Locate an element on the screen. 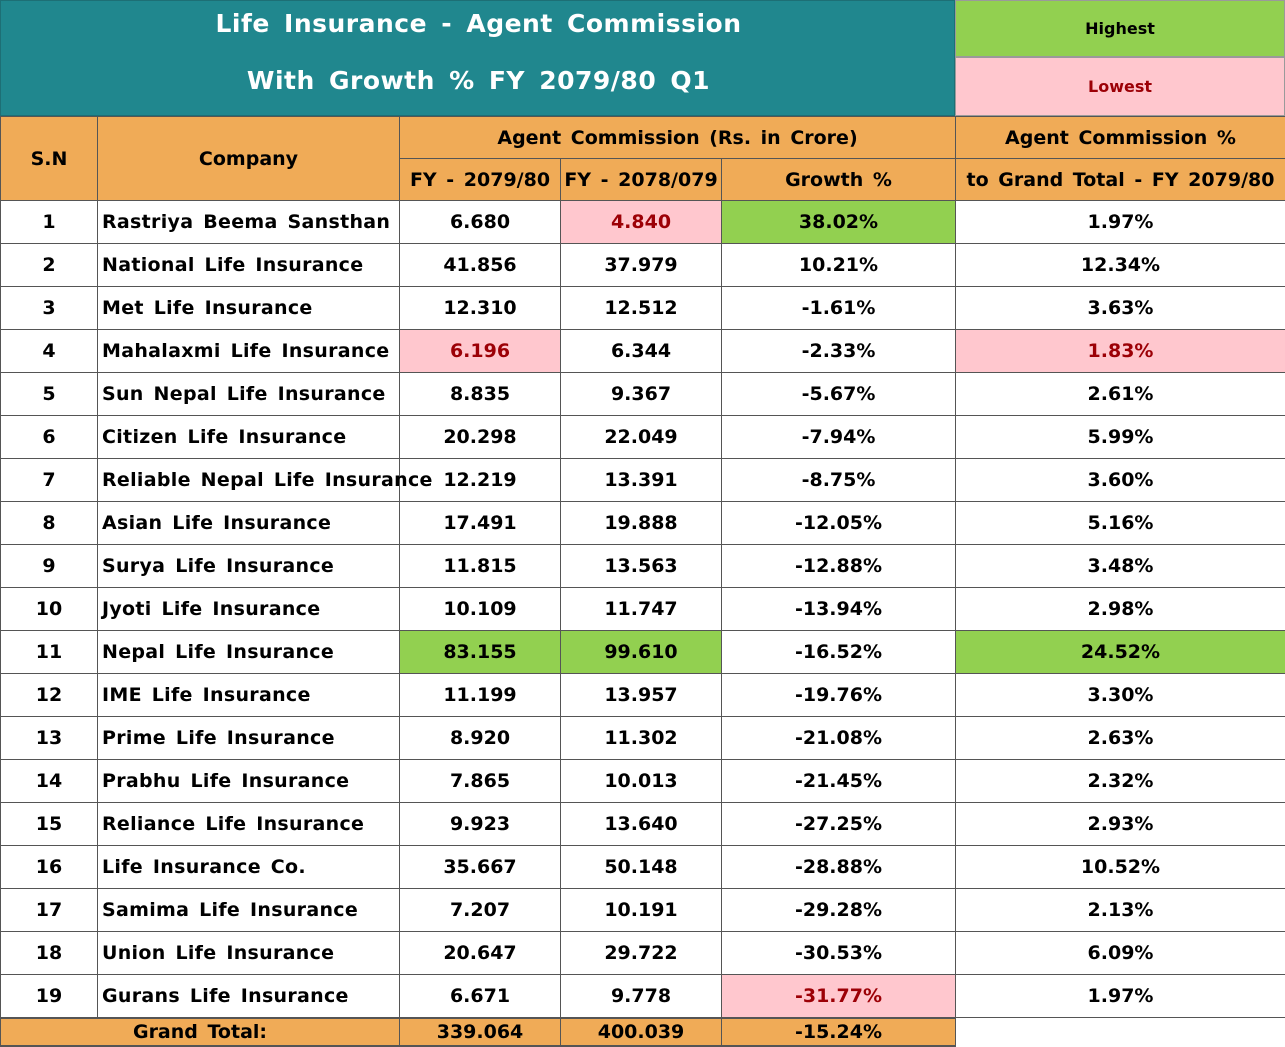 This screenshot has width=1285, height=1047. cell-share: 2.13% is located at coordinates (1120, 910).